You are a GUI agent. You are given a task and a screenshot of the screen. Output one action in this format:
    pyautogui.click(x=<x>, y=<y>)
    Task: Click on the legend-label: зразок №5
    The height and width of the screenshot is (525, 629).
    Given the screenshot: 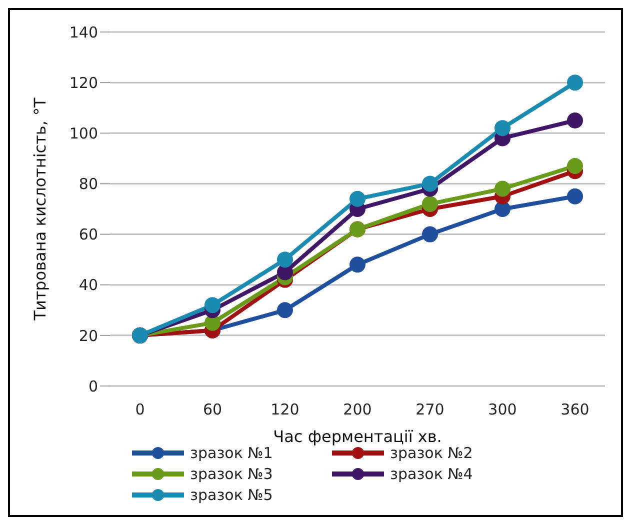 What is the action you would take?
    pyautogui.click(x=231, y=495)
    